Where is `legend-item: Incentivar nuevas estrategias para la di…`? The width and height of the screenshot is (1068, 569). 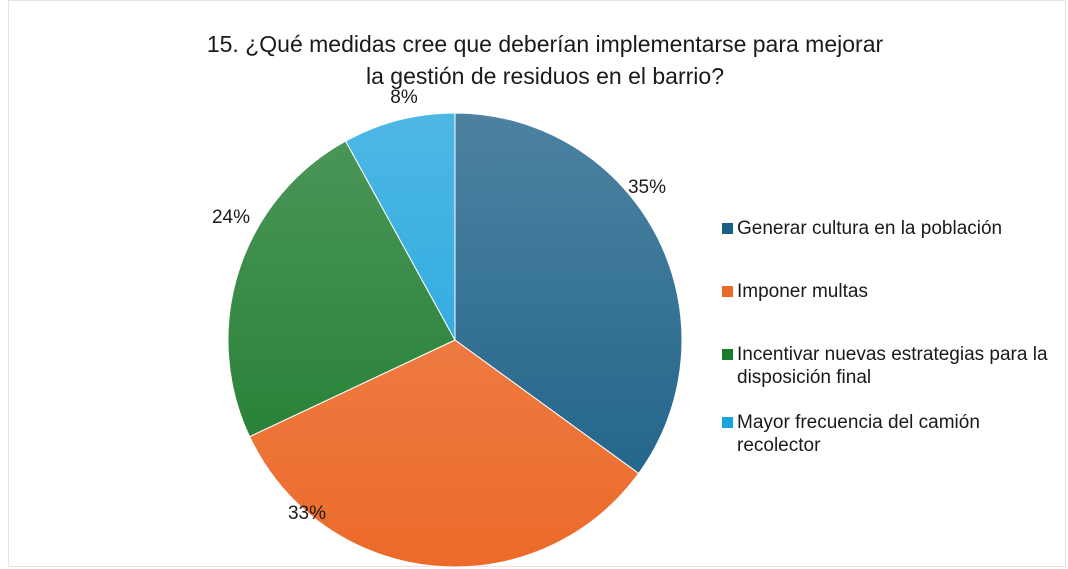
legend-item: Incentivar nuevas estrategias para la di… is located at coordinates (893, 366).